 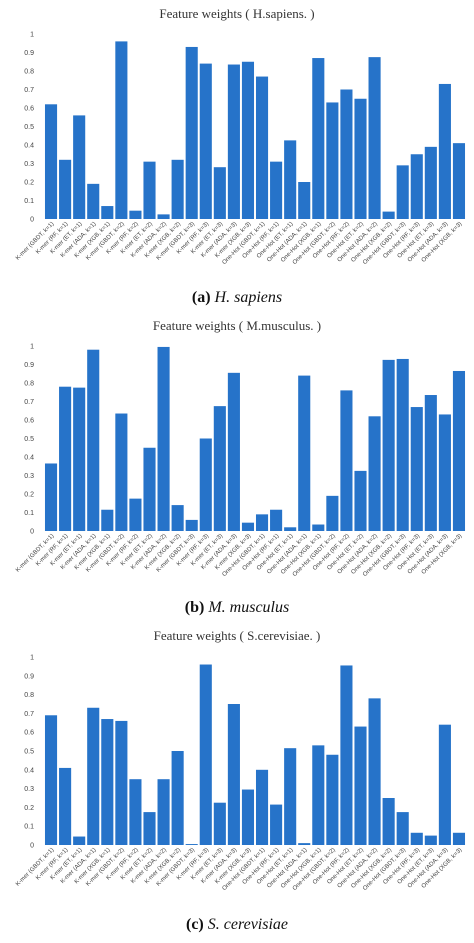 I want to click on y-tick-label: 1, so click(x=32, y=658).